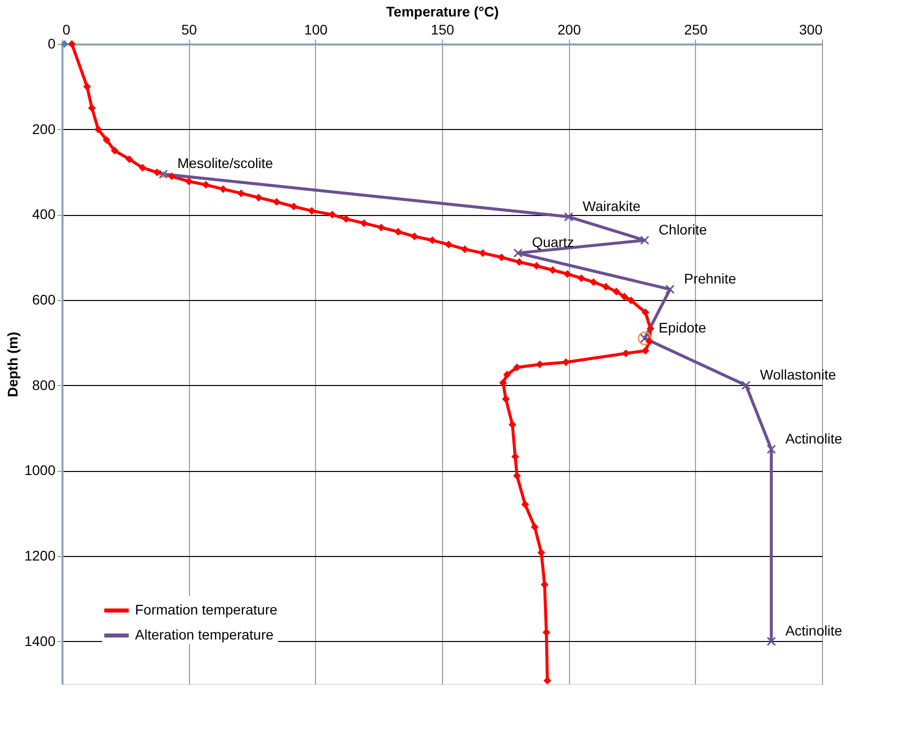 This screenshot has width=901, height=731. What do you see at coordinates (710, 278) in the screenshot?
I see `annotation: Prehnite` at bounding box center [710, 278].